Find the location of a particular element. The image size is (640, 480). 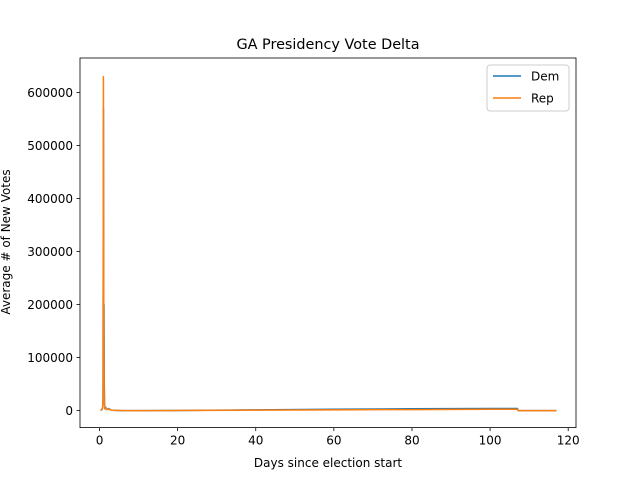

chart-title: GA Presidency Vote Delta is located at coordinates (327, 45).